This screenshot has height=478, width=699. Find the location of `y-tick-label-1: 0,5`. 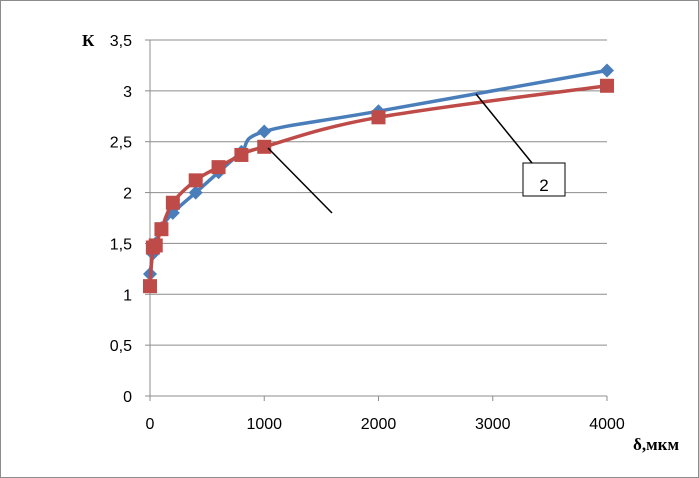

y-tick-label-1: 0,5 is located at coordinates (121, 346).